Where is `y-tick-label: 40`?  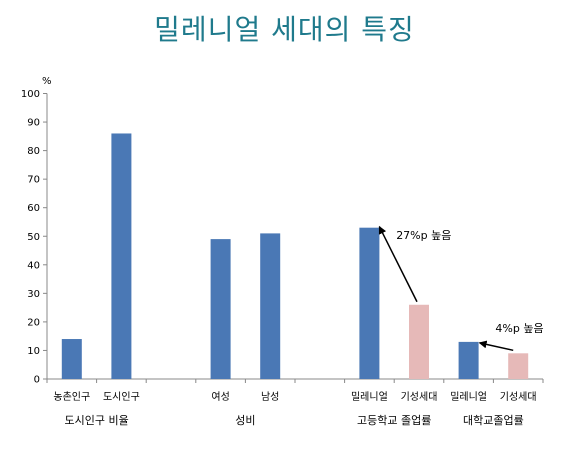
y-tick-label: 40 is located at coordinates (33, 265).